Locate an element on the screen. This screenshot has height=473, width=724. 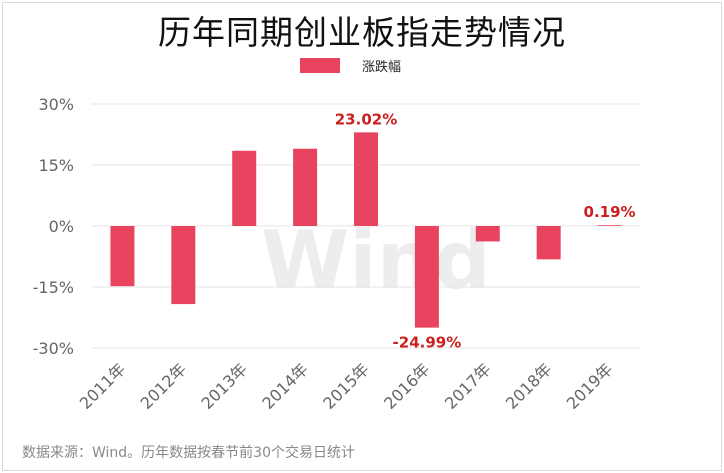
x-tick-label: 2012年 is located at coordinates (164, 386).